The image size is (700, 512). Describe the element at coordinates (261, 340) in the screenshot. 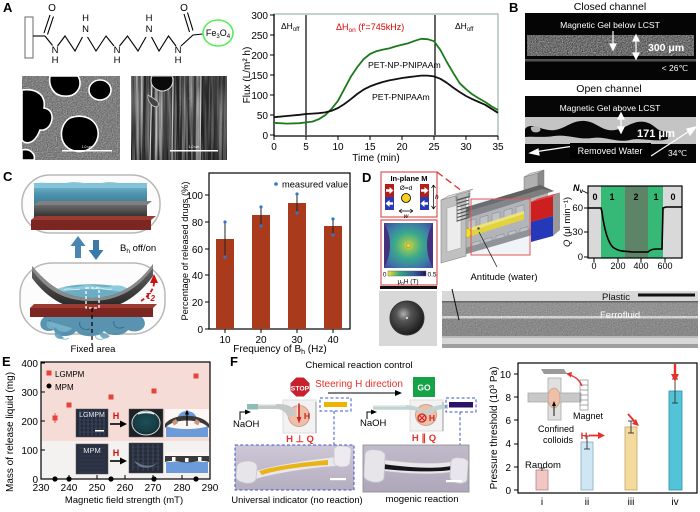

I see `svg-text: 20` at that location.